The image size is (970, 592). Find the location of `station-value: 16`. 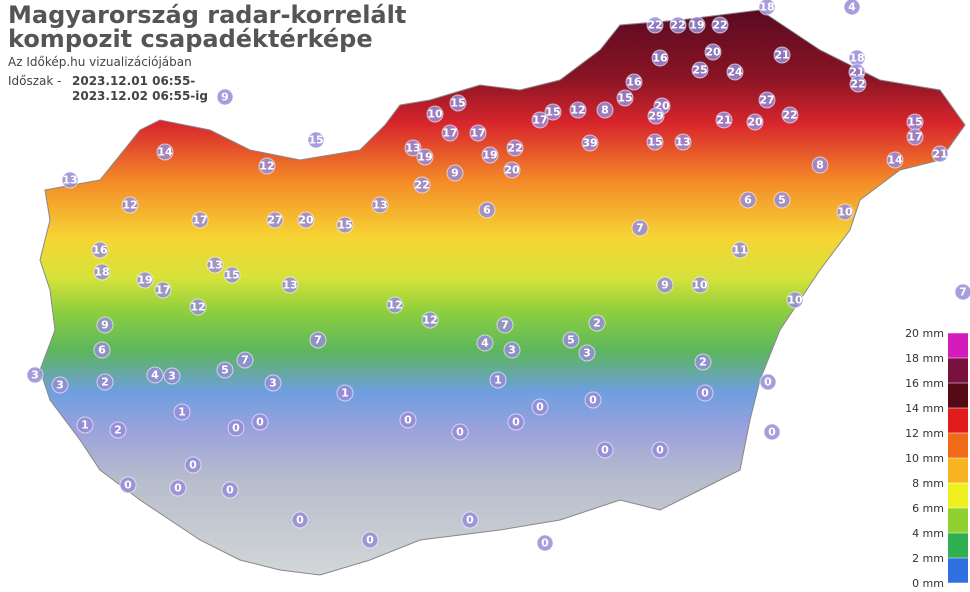

station-value: 16 is located at coordinates (634, 82).